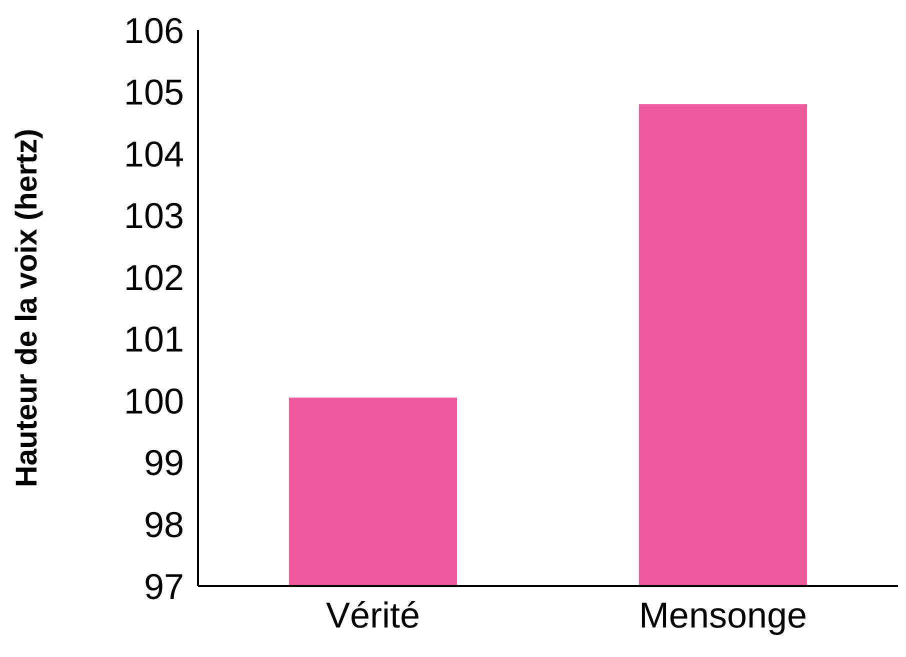  Describe the element at coordinates (154, 277) in the screenshot. I see `y-tick-label: 102` at that location.